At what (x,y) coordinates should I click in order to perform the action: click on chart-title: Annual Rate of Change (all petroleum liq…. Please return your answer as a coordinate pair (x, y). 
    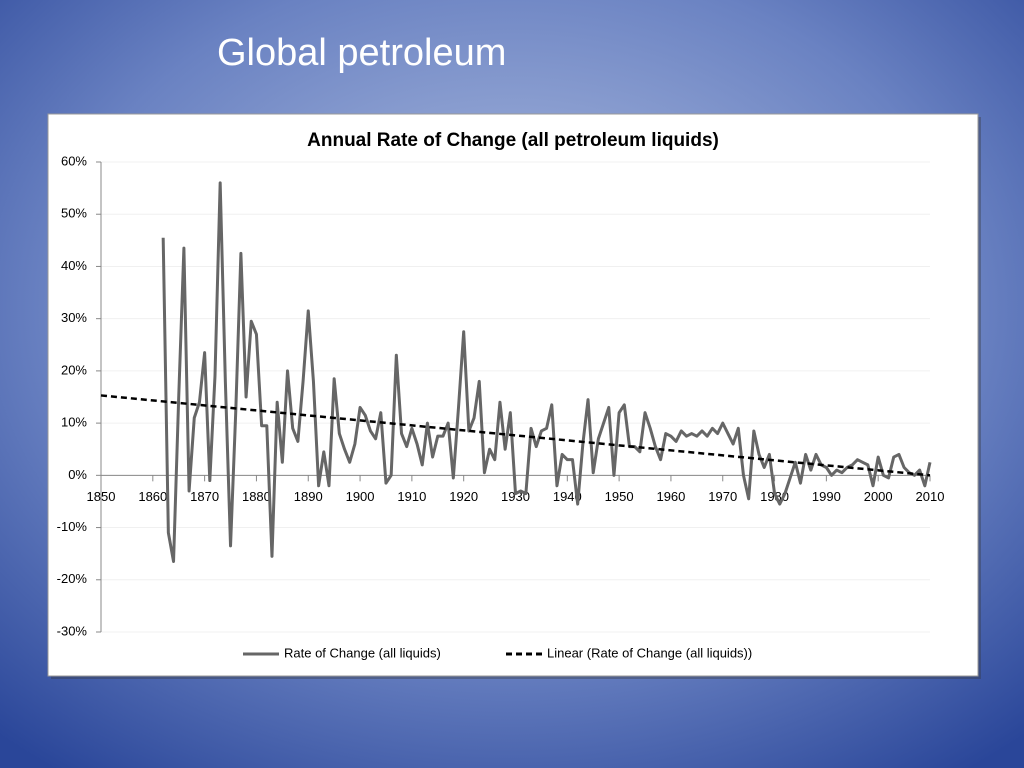
    Looking at the image, I should click on (513, 140).